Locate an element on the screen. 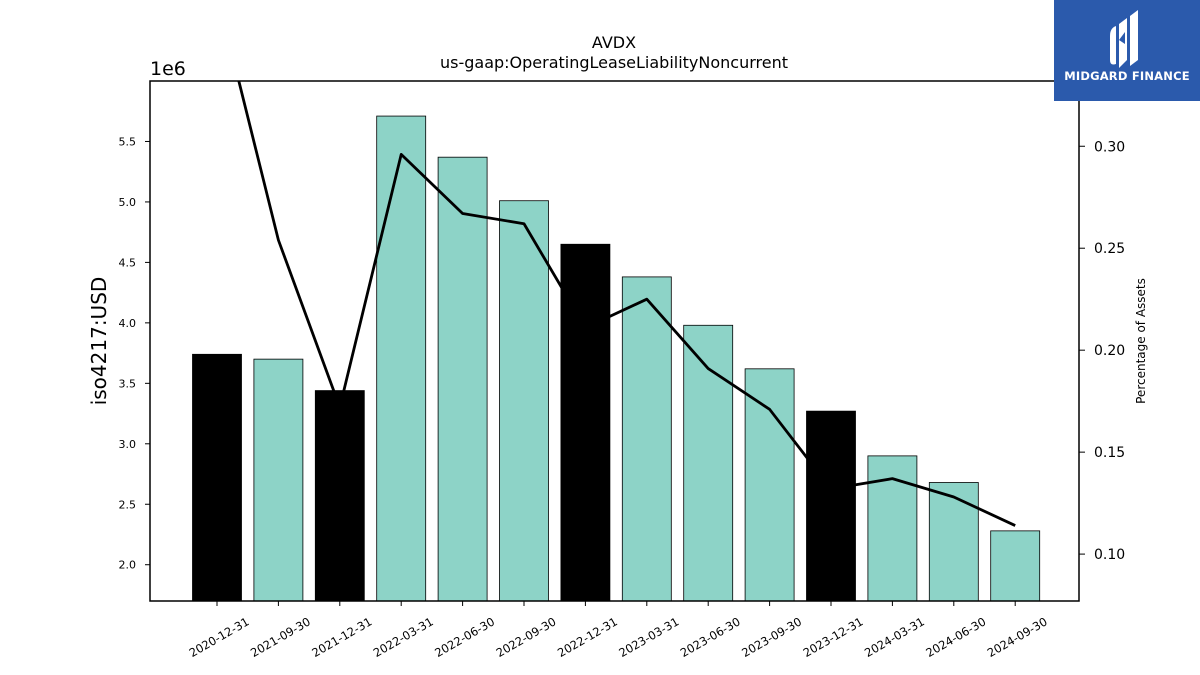 The height and width of the screenshot is (675, 1200). x-tick-label: 2023-09-30 is located at coordinates (771, 637).